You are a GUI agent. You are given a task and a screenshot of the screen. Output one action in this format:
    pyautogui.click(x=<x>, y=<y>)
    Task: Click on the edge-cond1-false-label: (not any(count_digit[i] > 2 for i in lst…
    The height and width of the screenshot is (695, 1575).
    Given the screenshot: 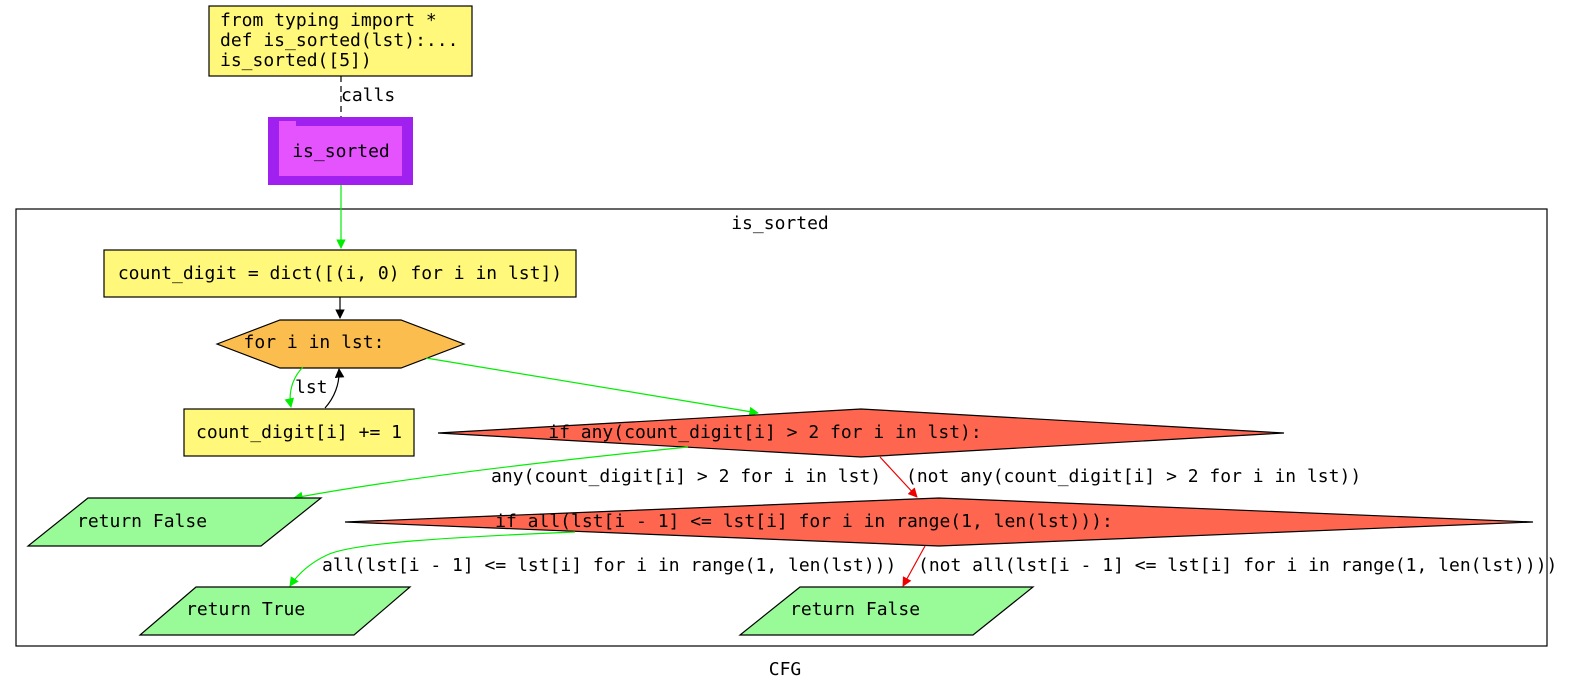 What is the action you would take?
    pyautogui.click(x=1133, y=476)
    